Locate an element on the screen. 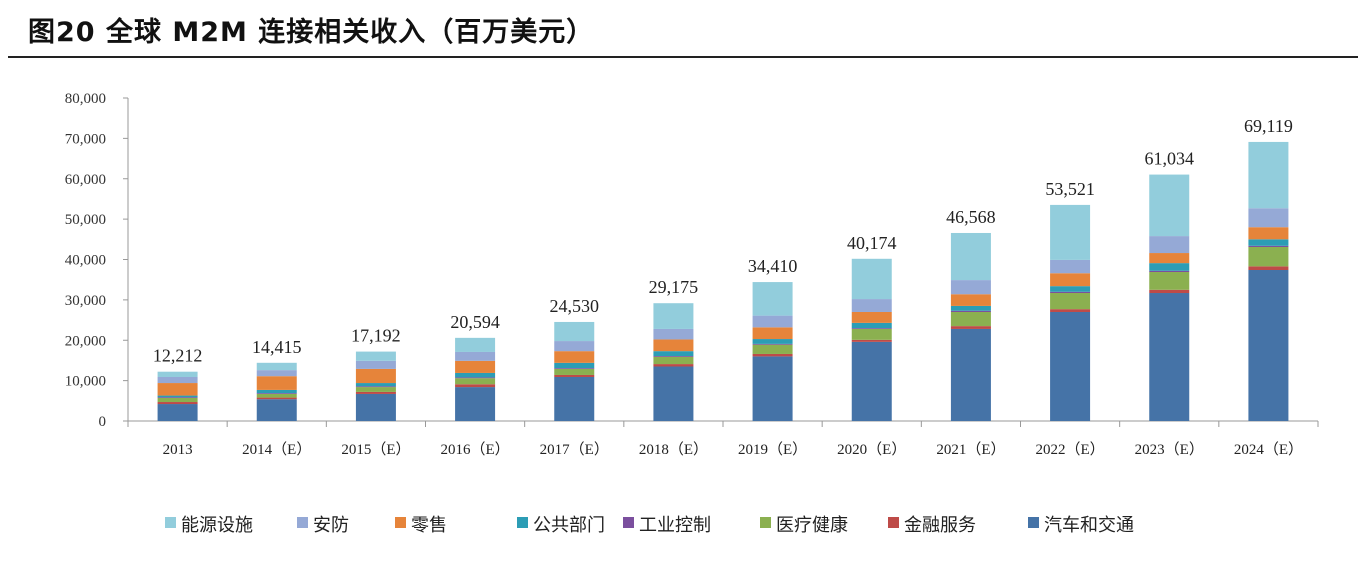  y-tick-label: 30,000 is located at coordinates (85, 301).